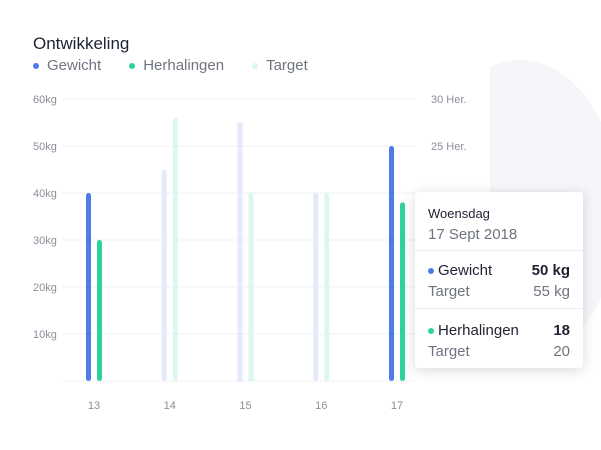 The height and width of the screenshot is (450, 601). I want to click on legend-label: Herhalingen, so click(184, 65).